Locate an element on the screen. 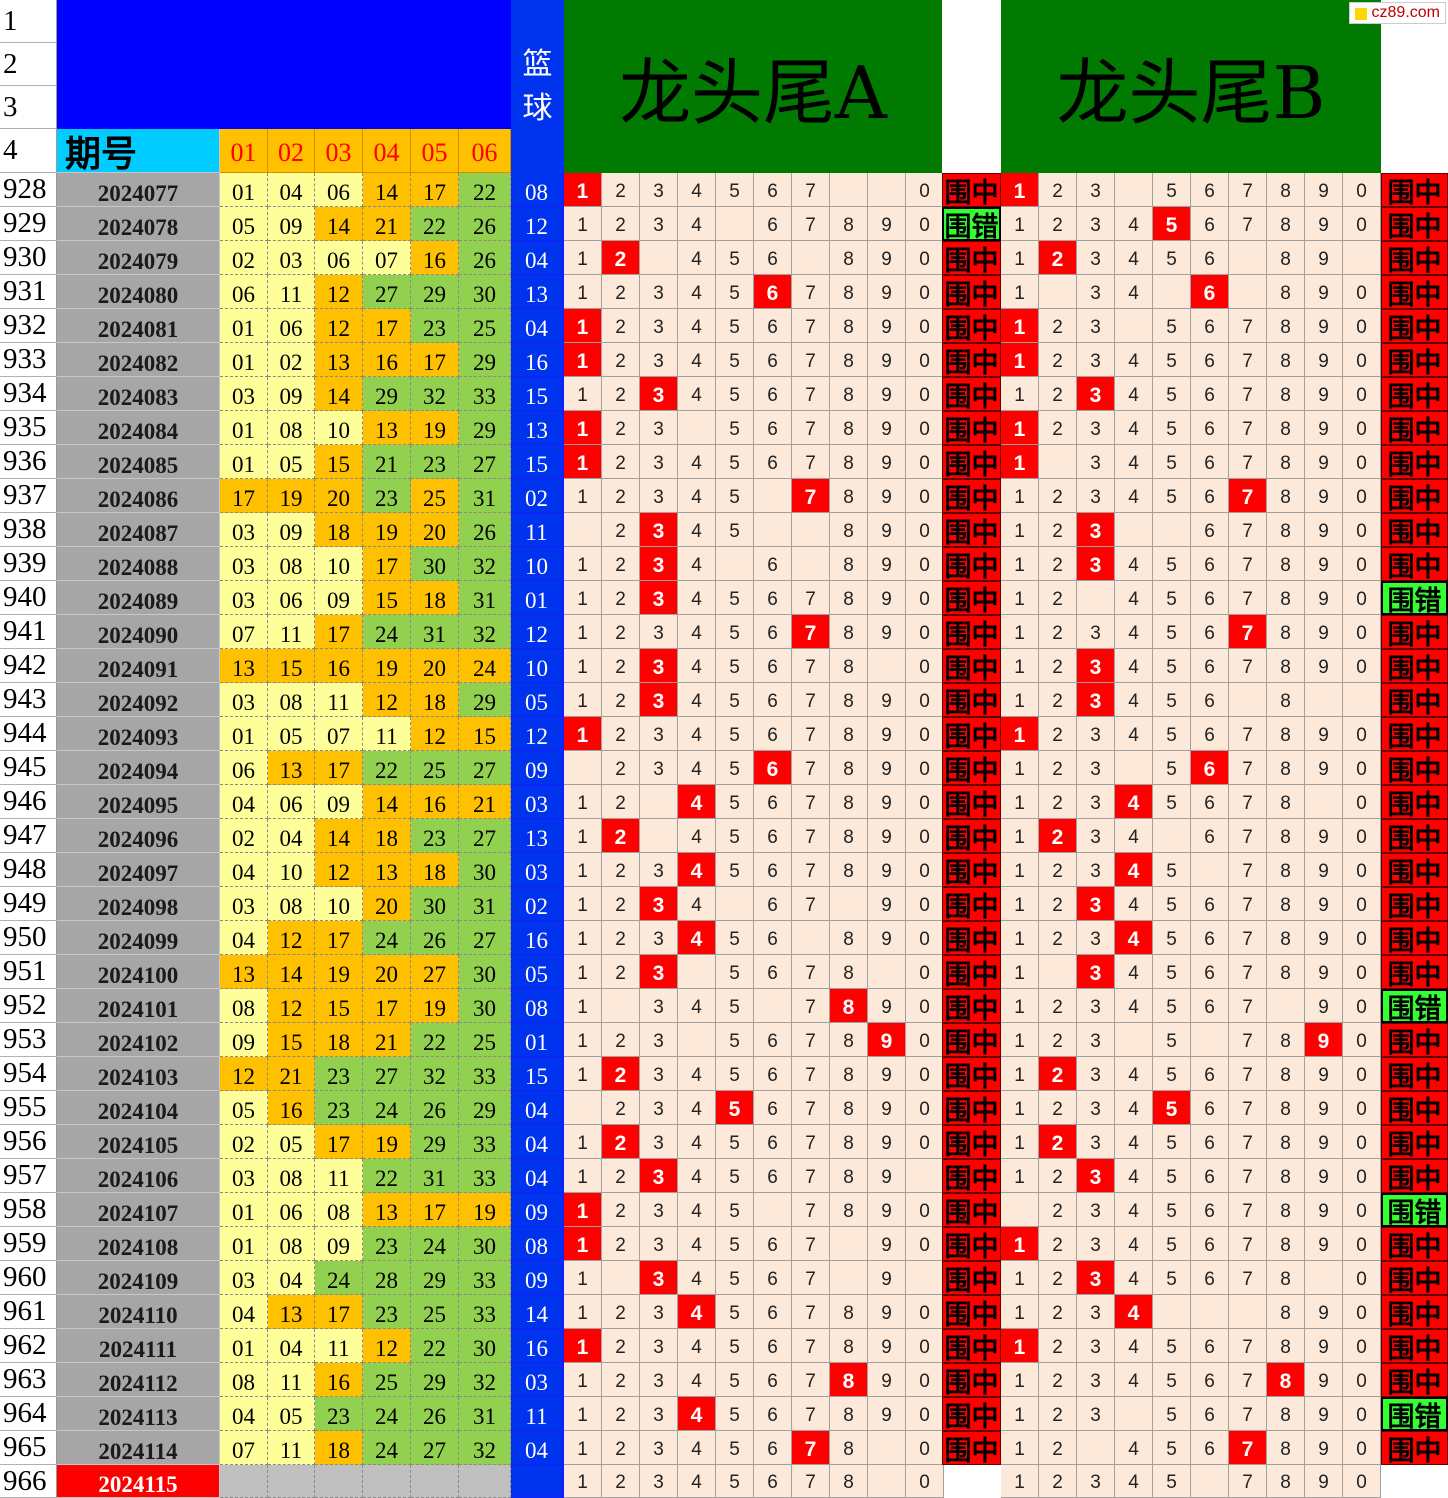  red-ball: 26 is located at coordinates (485, 530).